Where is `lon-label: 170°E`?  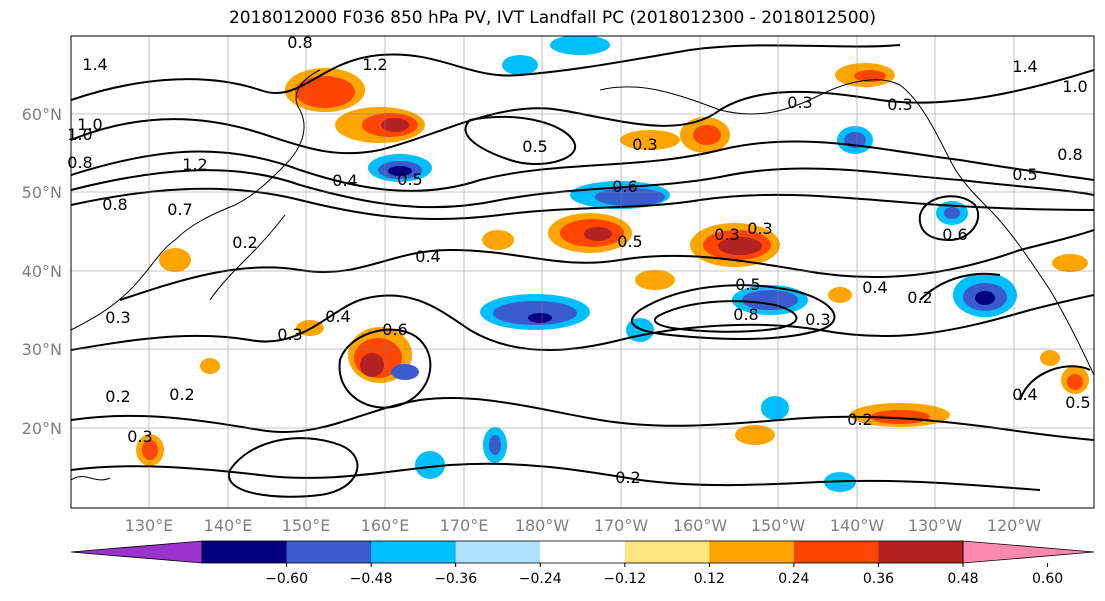 lon-label: 170°E is located at coordinates (464, 525).